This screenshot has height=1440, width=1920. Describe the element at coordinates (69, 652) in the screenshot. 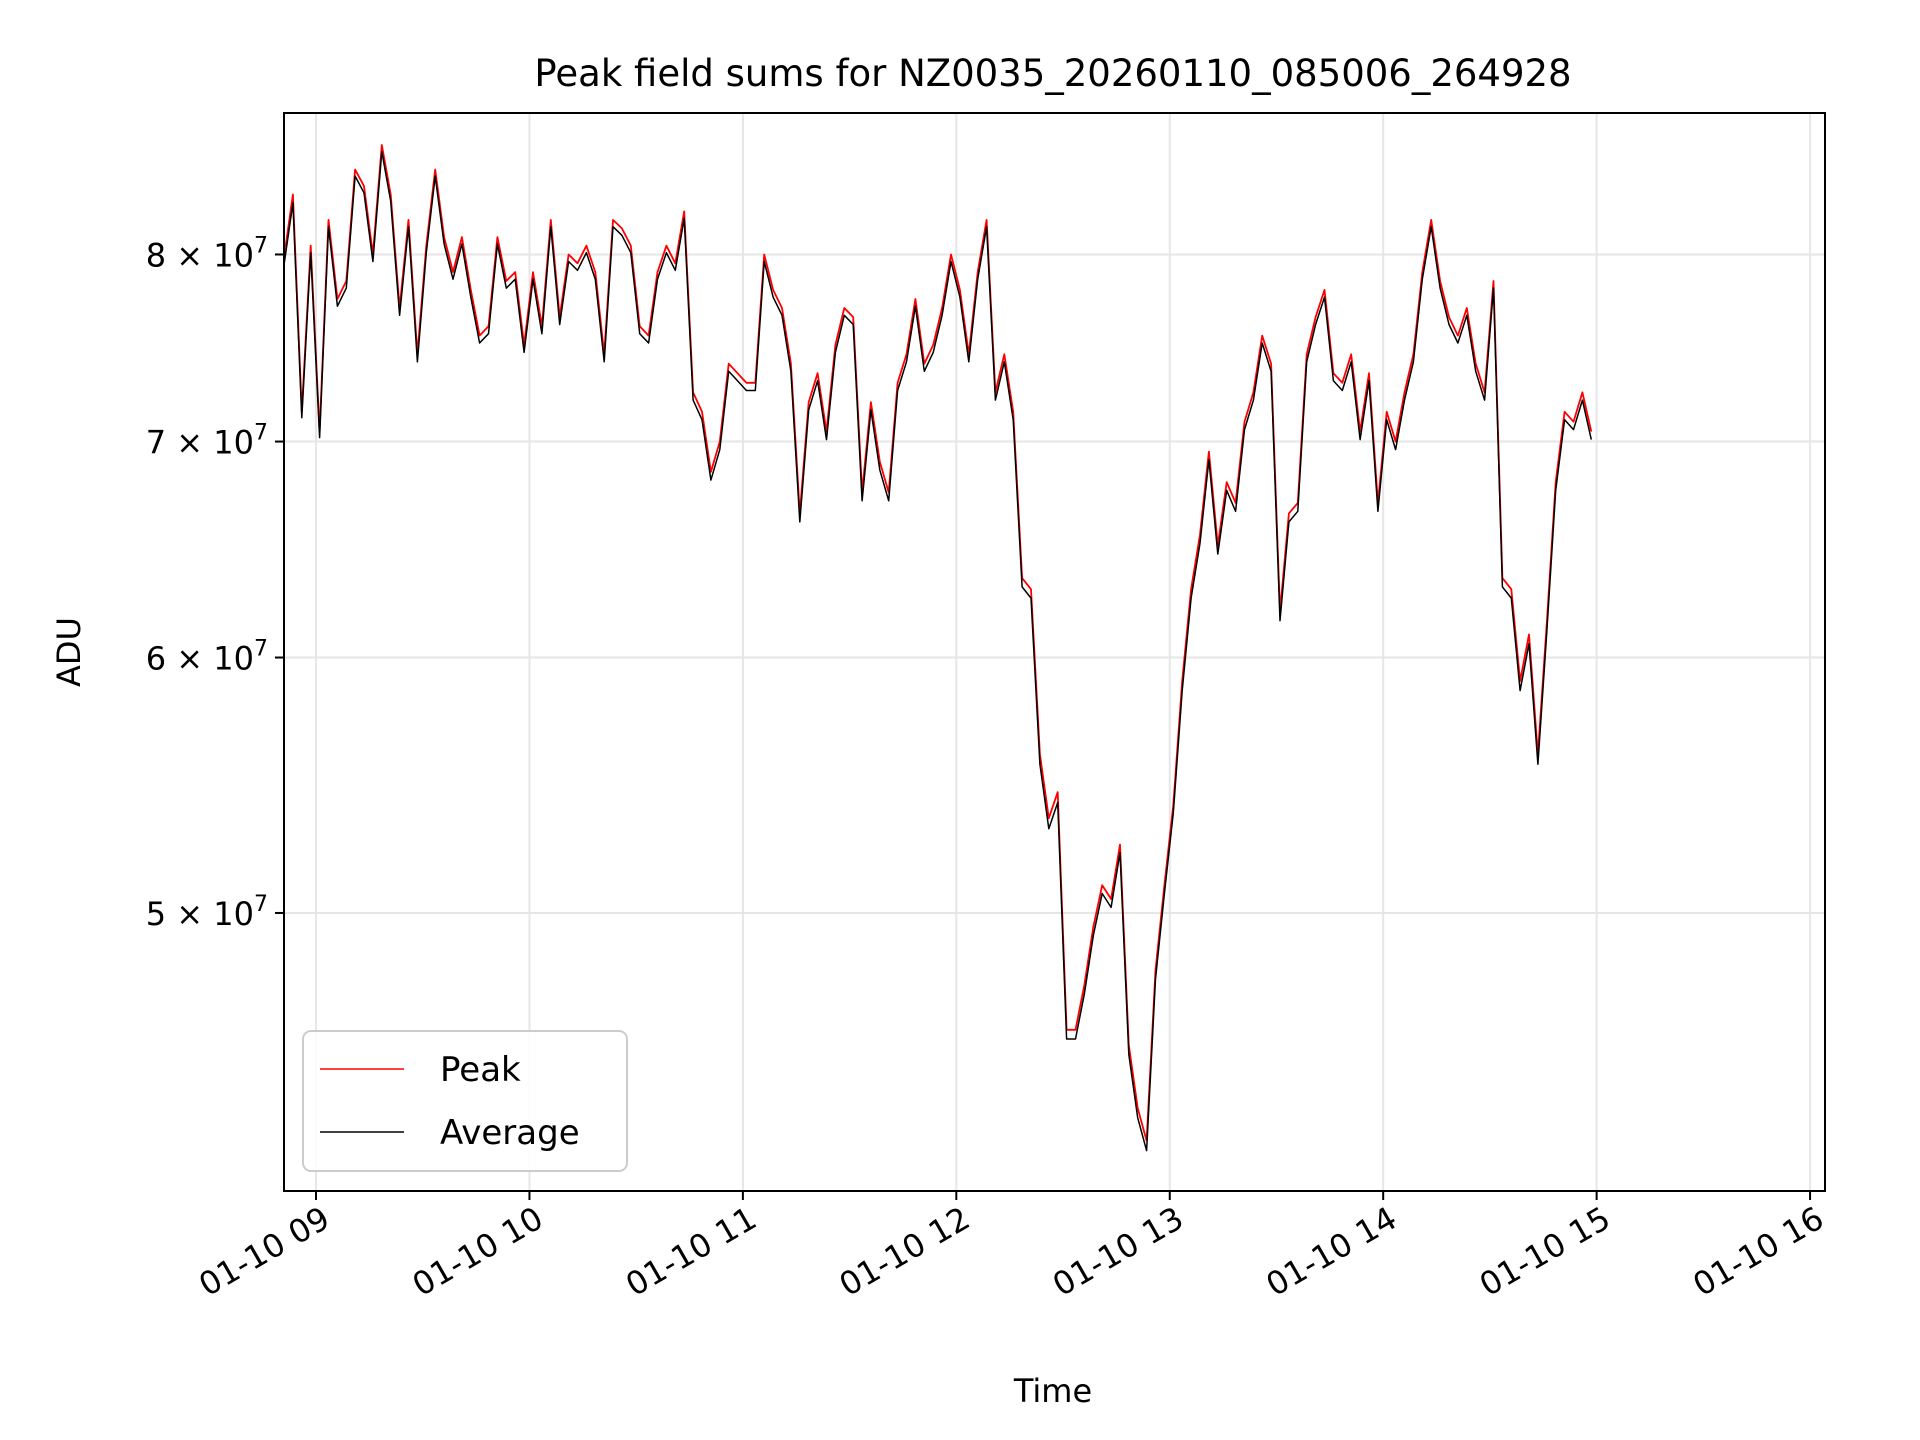

I see `y-axis-label: ADU` at that location.